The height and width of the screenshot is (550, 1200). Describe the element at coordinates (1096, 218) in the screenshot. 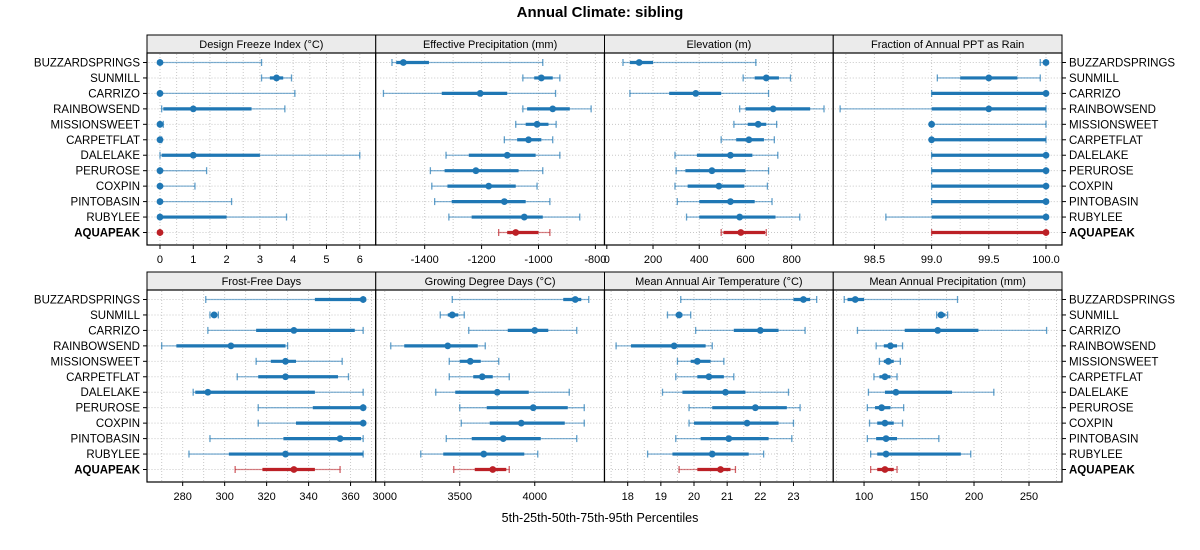

I see `site-label-right-rubylee: RUBYLEE` at that location.